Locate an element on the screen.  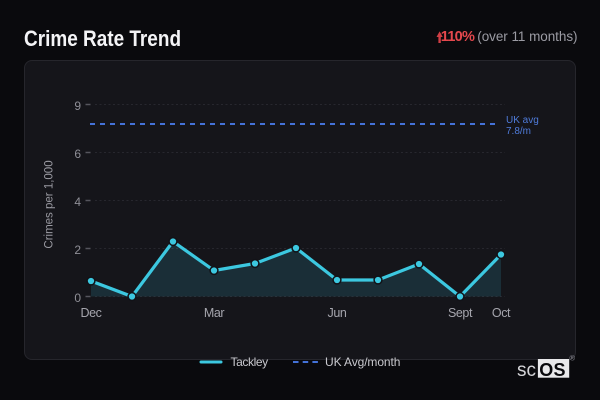
svg-text: Tackley is located at coordinates (250, 362).